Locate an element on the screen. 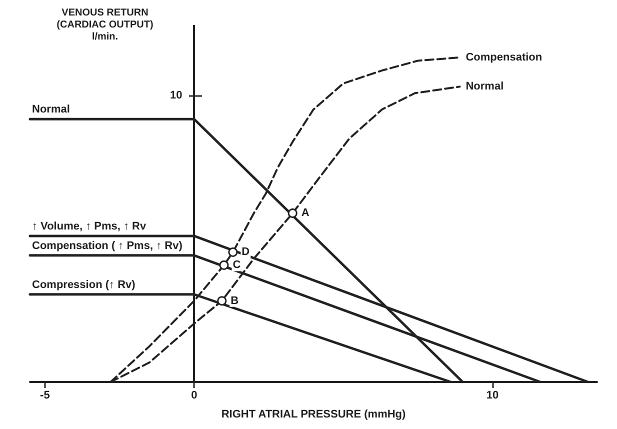 This screenshot has width=617, height=429. annotation: A is located at coordinates (305, 213).